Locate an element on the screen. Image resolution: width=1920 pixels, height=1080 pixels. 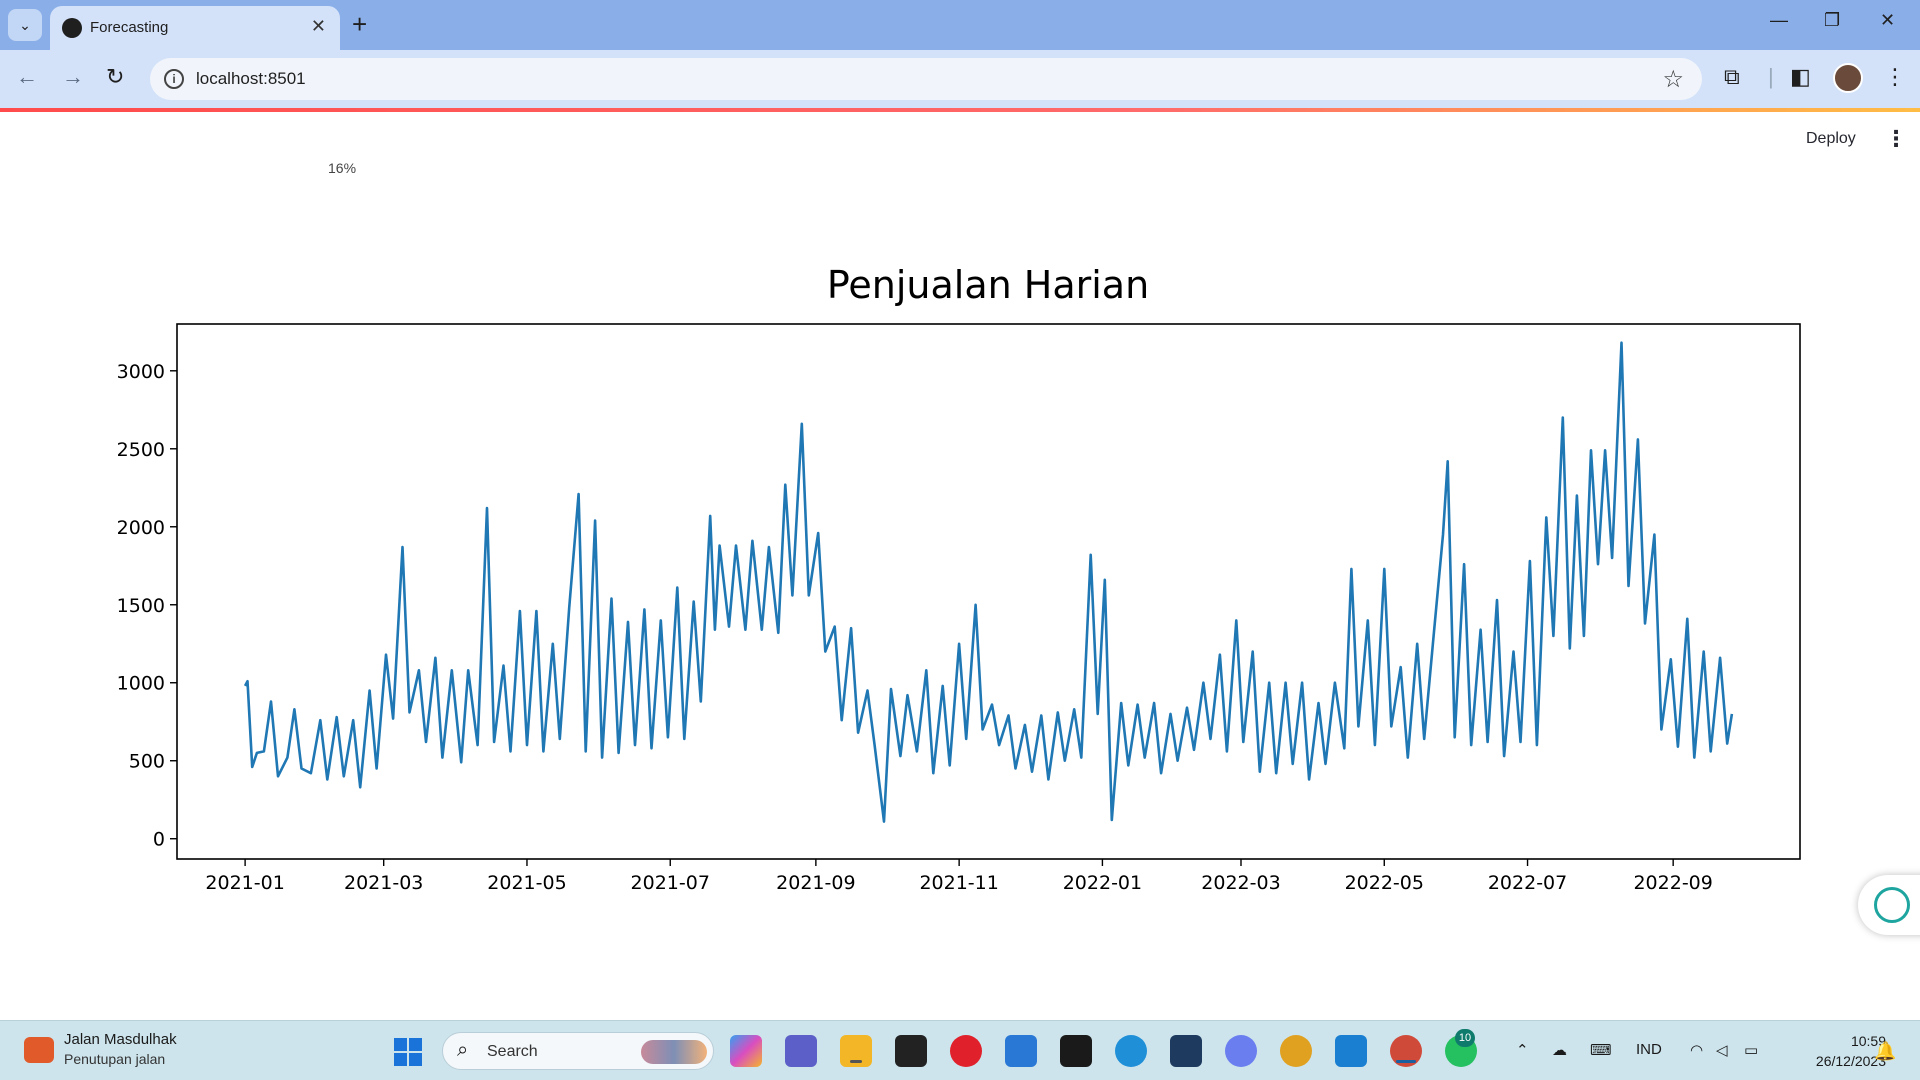
start-button is located at coordinates (408, 1052).